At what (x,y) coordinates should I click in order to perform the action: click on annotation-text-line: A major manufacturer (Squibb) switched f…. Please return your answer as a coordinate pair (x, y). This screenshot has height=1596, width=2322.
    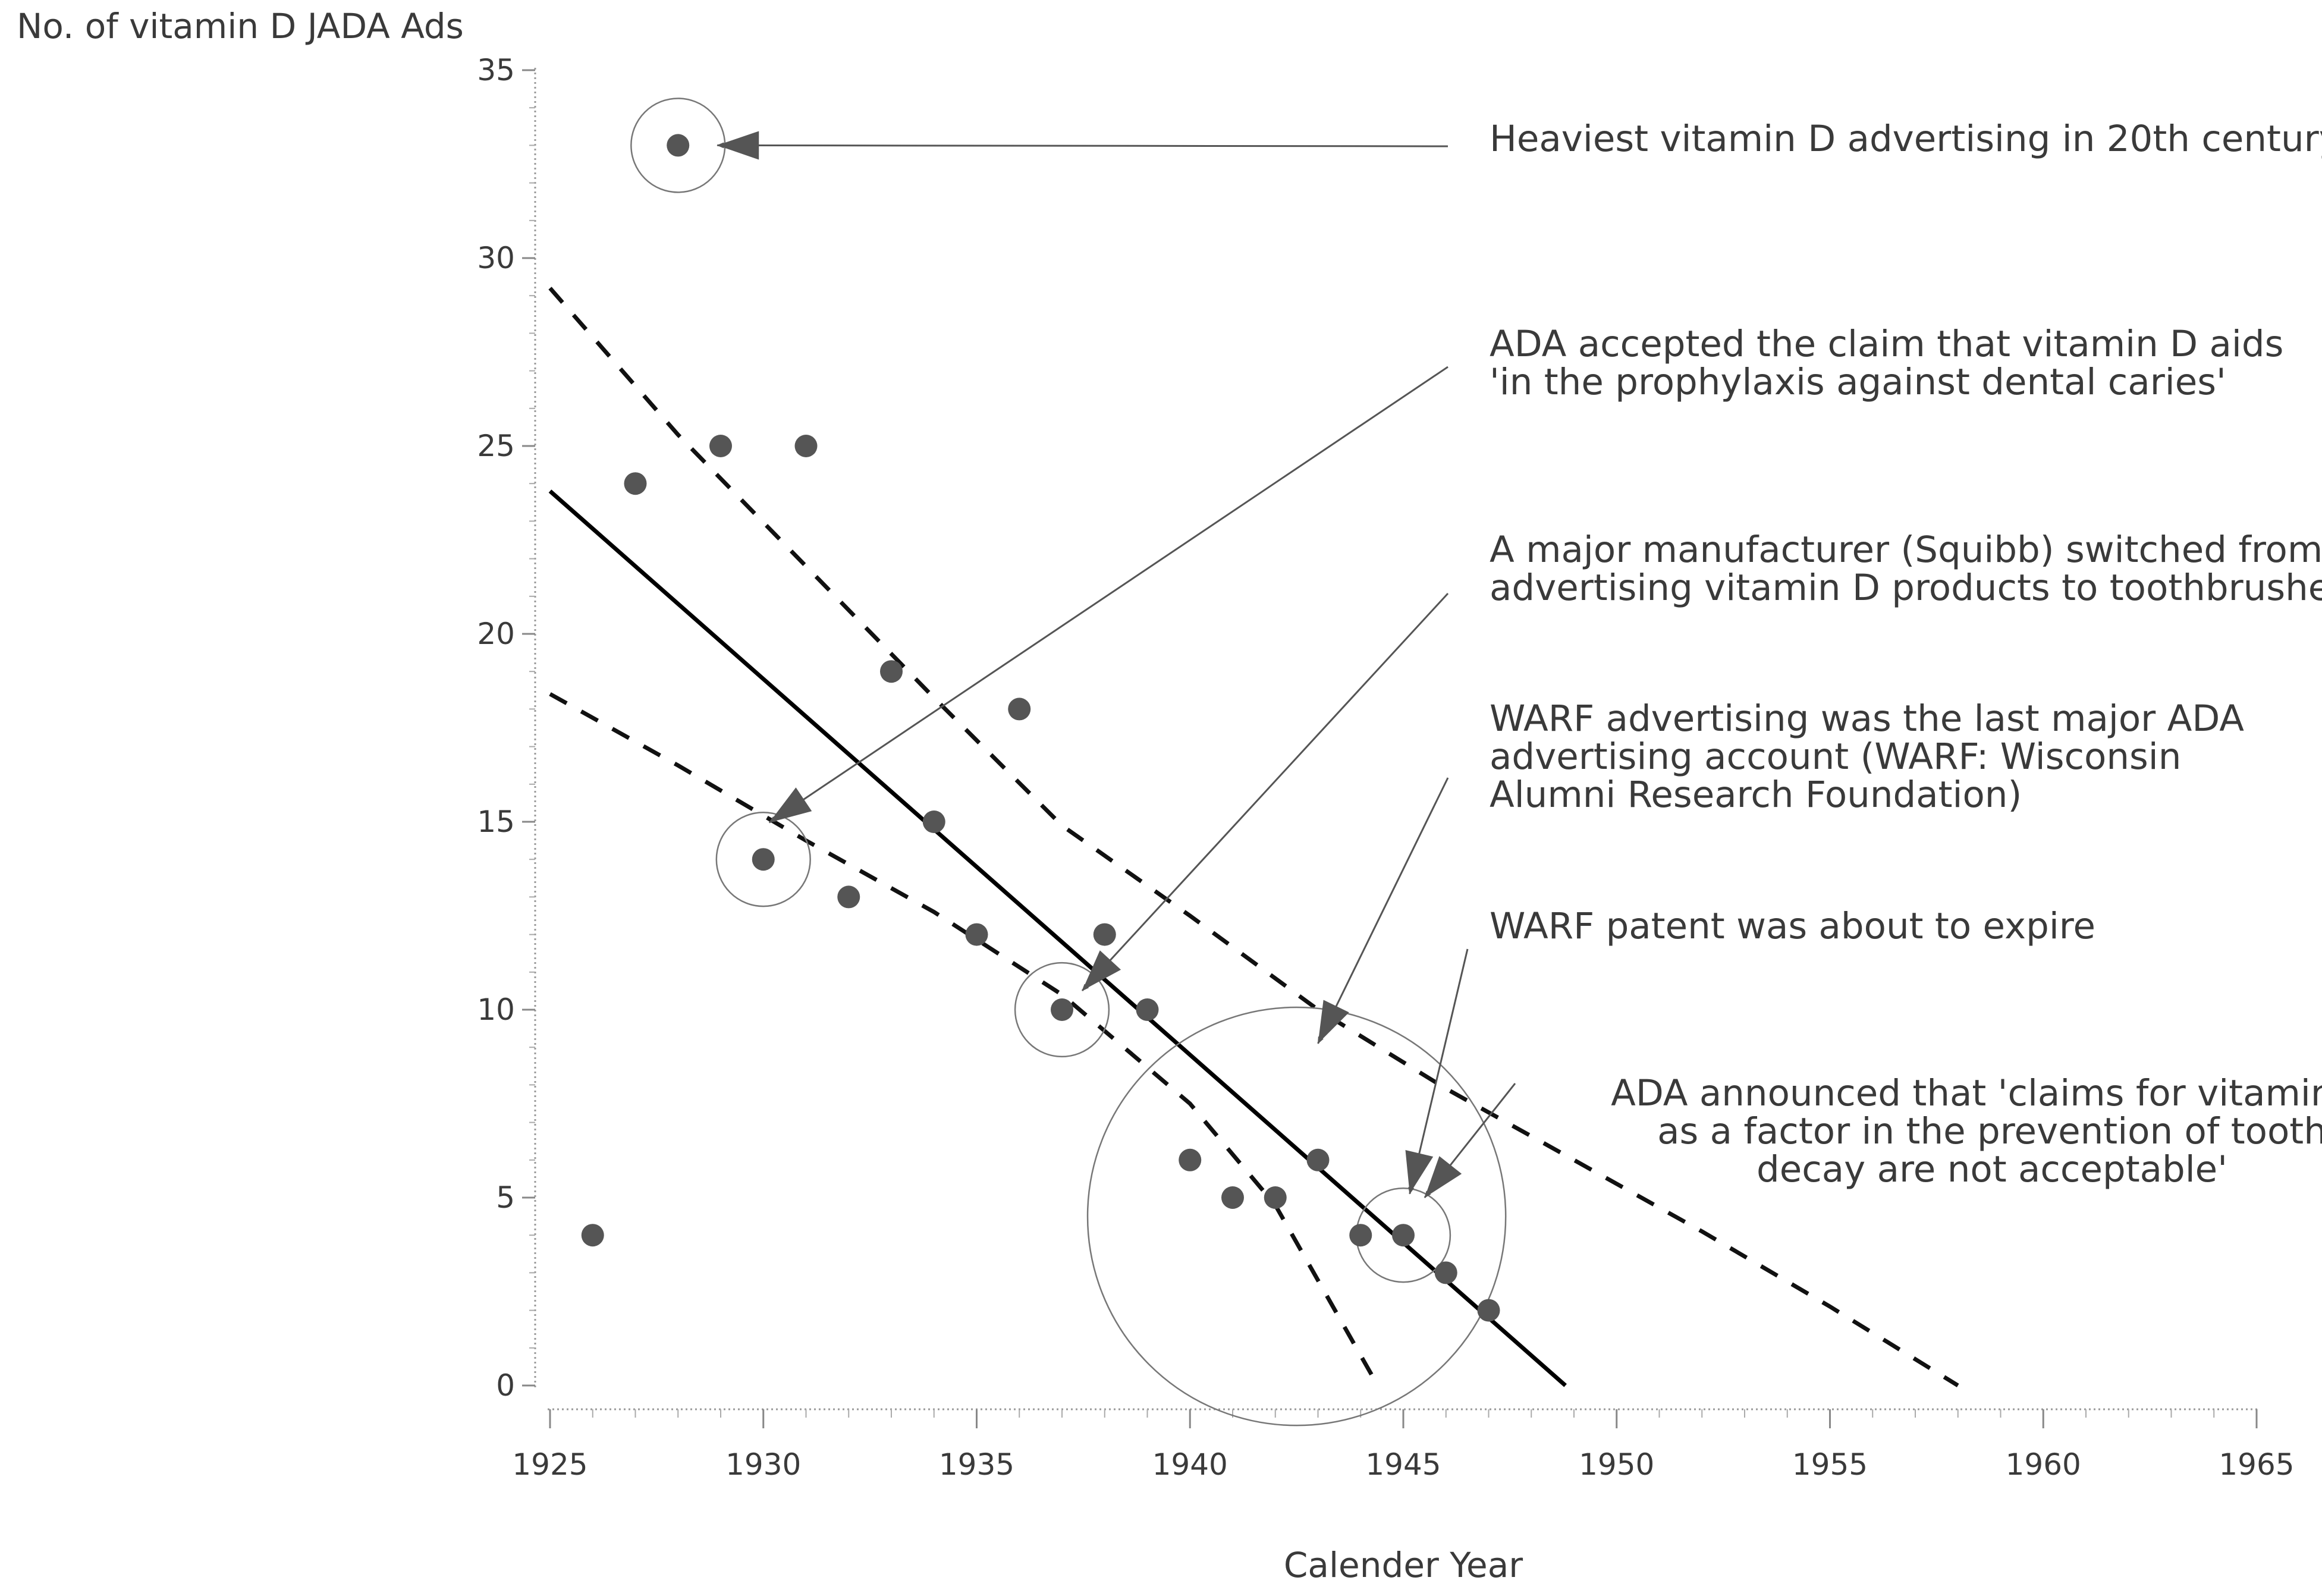
    Looking at the image, I should click on (1906, 550).